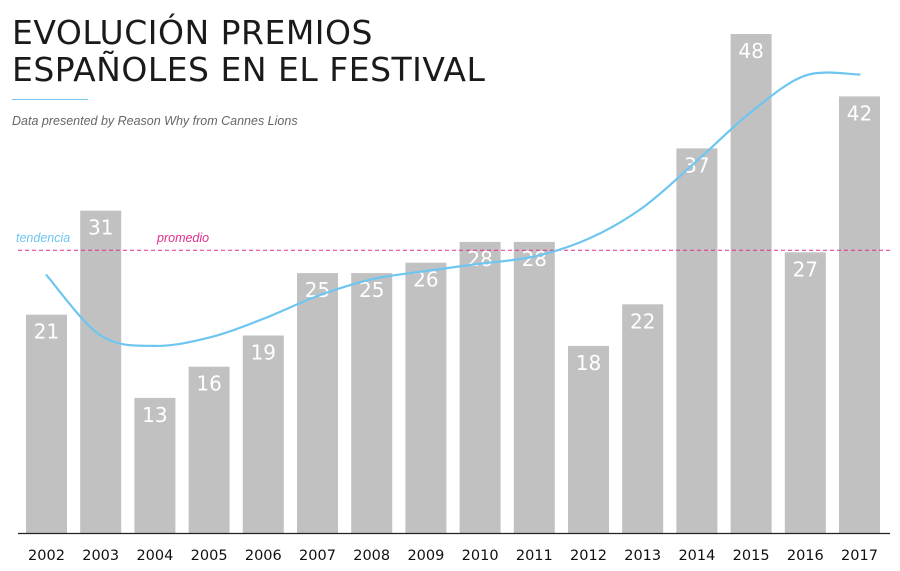  What do you see at coordinates (479, 259) in the screenshot?
I see `bar-value-label-2010: 28` at bounding box center [479, 259].